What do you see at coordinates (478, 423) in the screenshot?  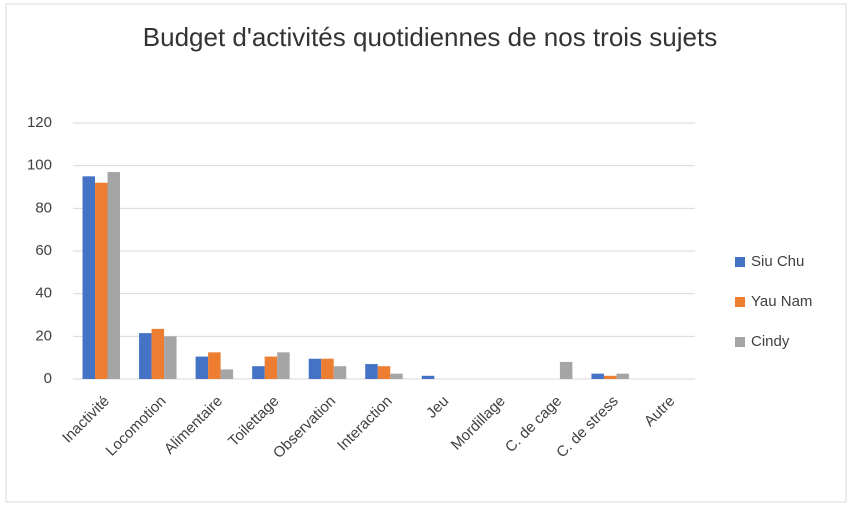 I see `x-tick-label: Mordillage` at bounding box center [478, 423].